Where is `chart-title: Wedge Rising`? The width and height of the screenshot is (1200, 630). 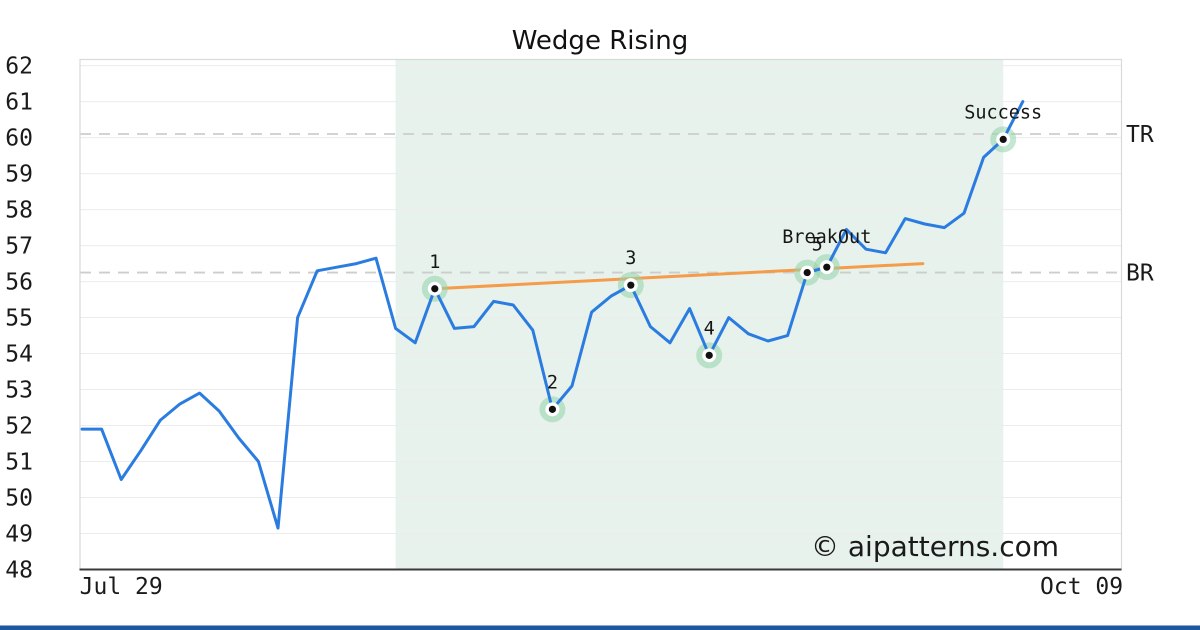
chart-title: Wedge Rising is located at coordinates (600, 41).